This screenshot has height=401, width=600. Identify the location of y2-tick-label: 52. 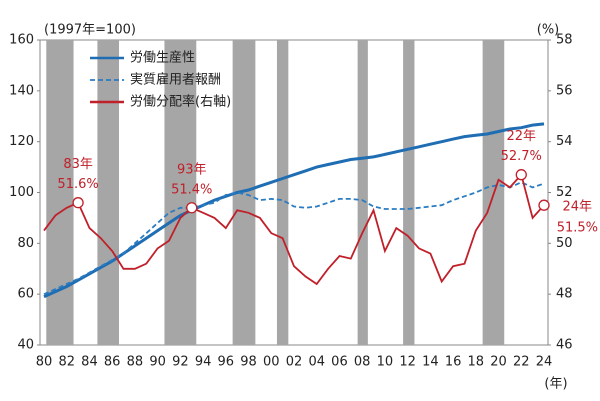
(564, 192).